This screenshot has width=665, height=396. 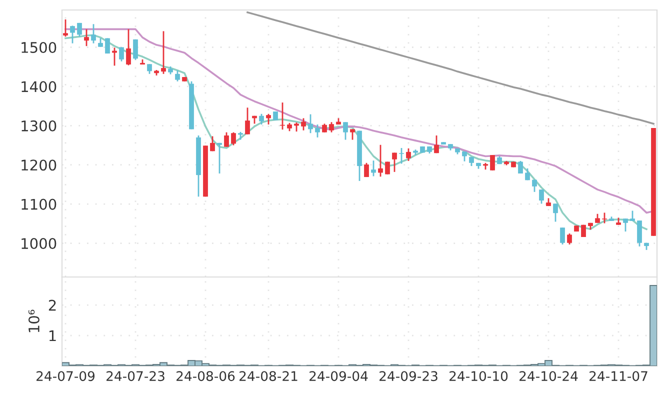 What do you see at coordinates (52, 305) in the screenshot?
I see `y-tick-label: 2` at bounding box center [52, 305].